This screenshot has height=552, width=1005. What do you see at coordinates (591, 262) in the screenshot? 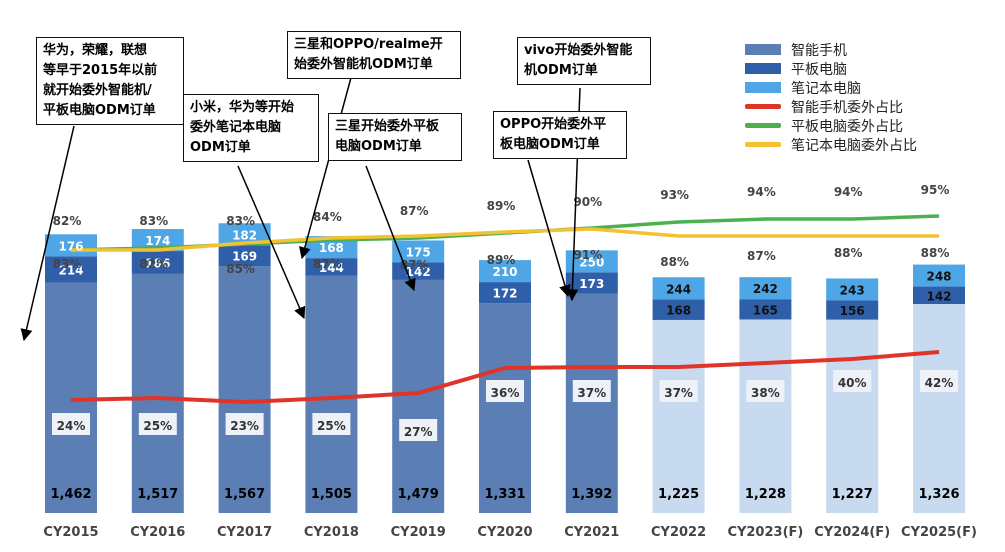
I see `label-notebook: 250` at bounding box center [591, 262].